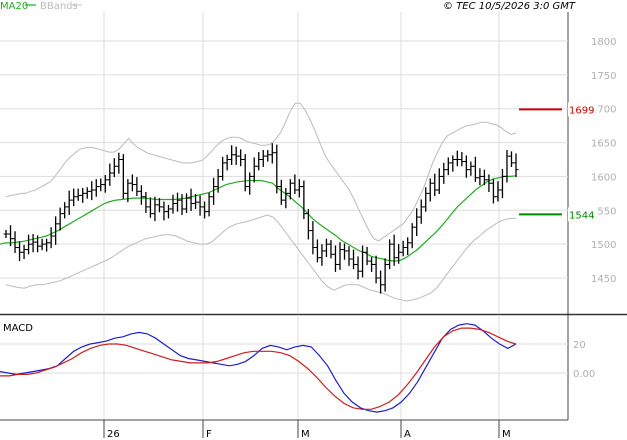  What do you see at coordinates (579, 345) in the screenshot?
I see `macd-y-tick-label: 20` at bounding box center [579, 345].